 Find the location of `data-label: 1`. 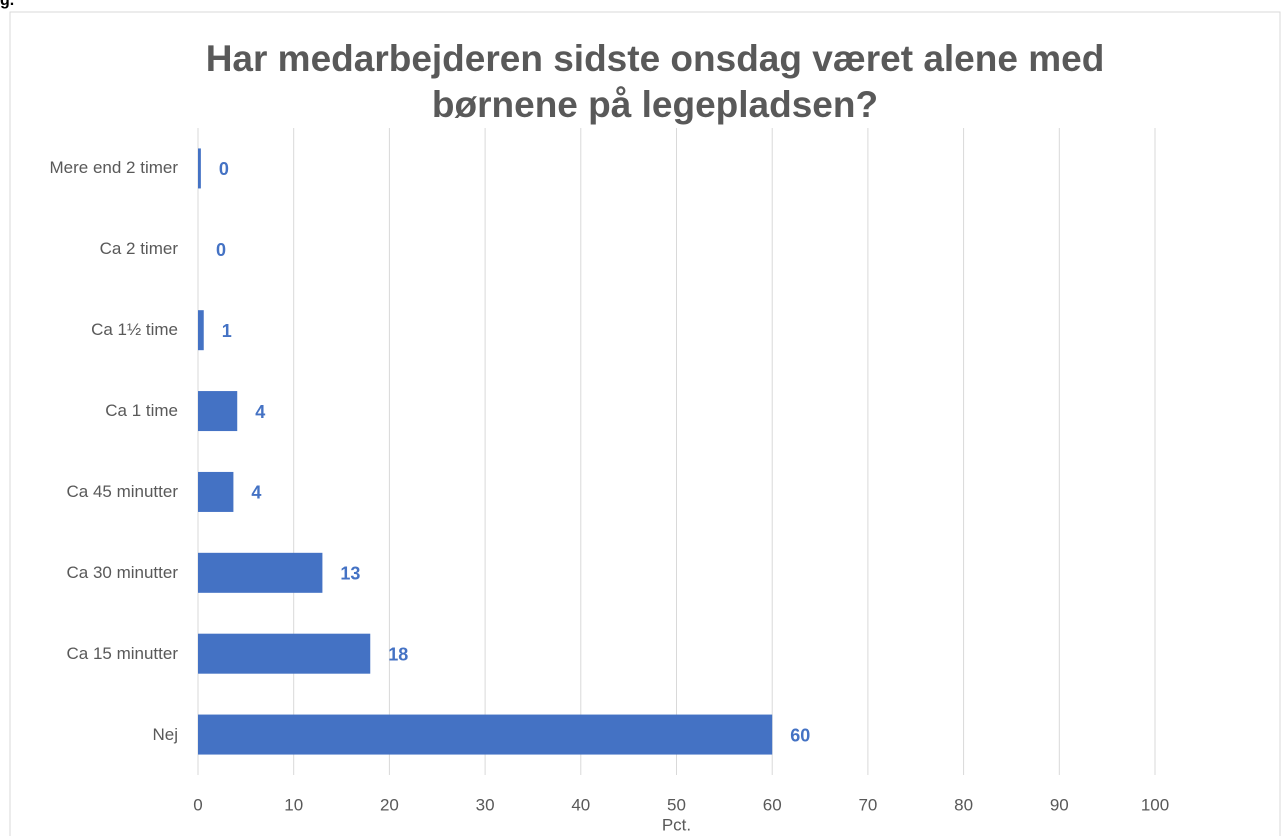

data-label: 1 is located at coordinates (227, 331).